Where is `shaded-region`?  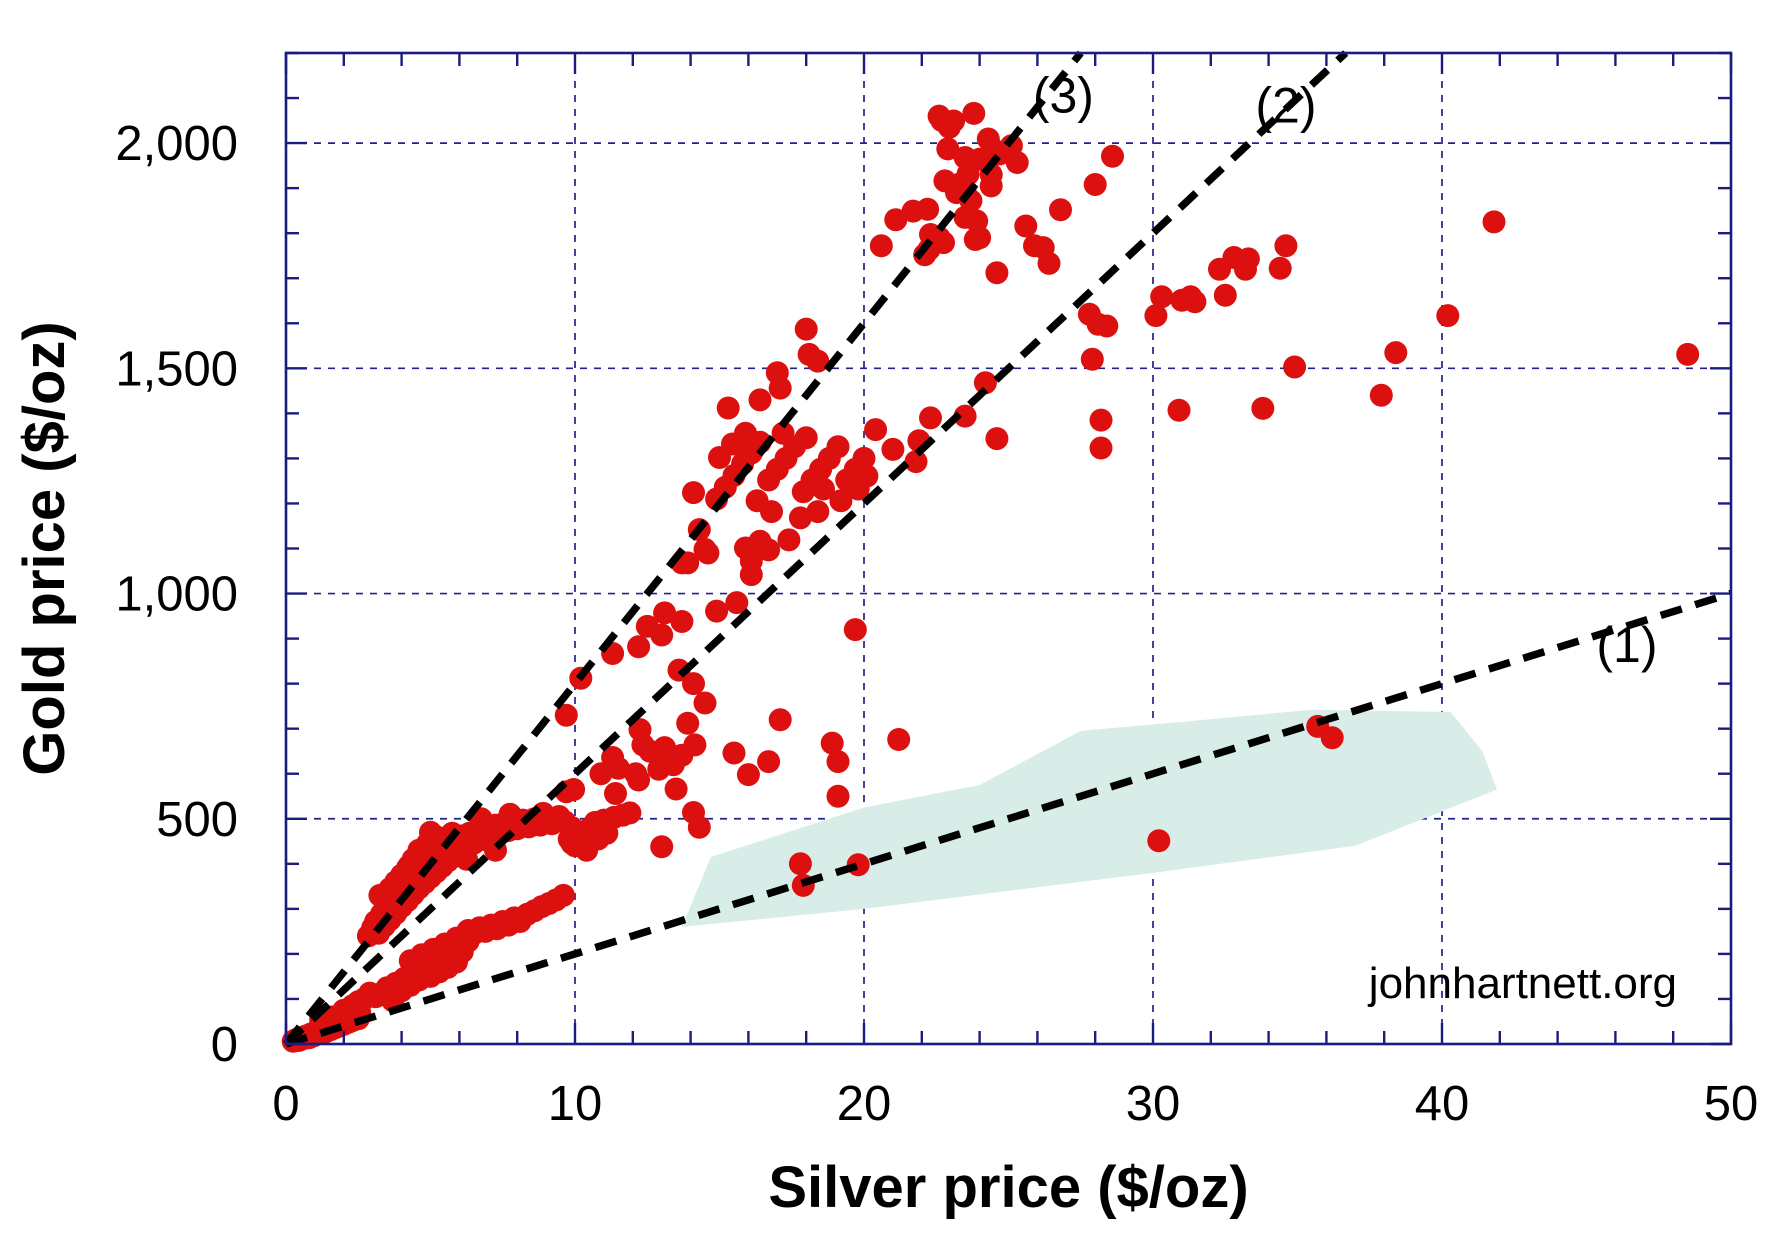 shaded-region is located at coordinates (1089, 818).